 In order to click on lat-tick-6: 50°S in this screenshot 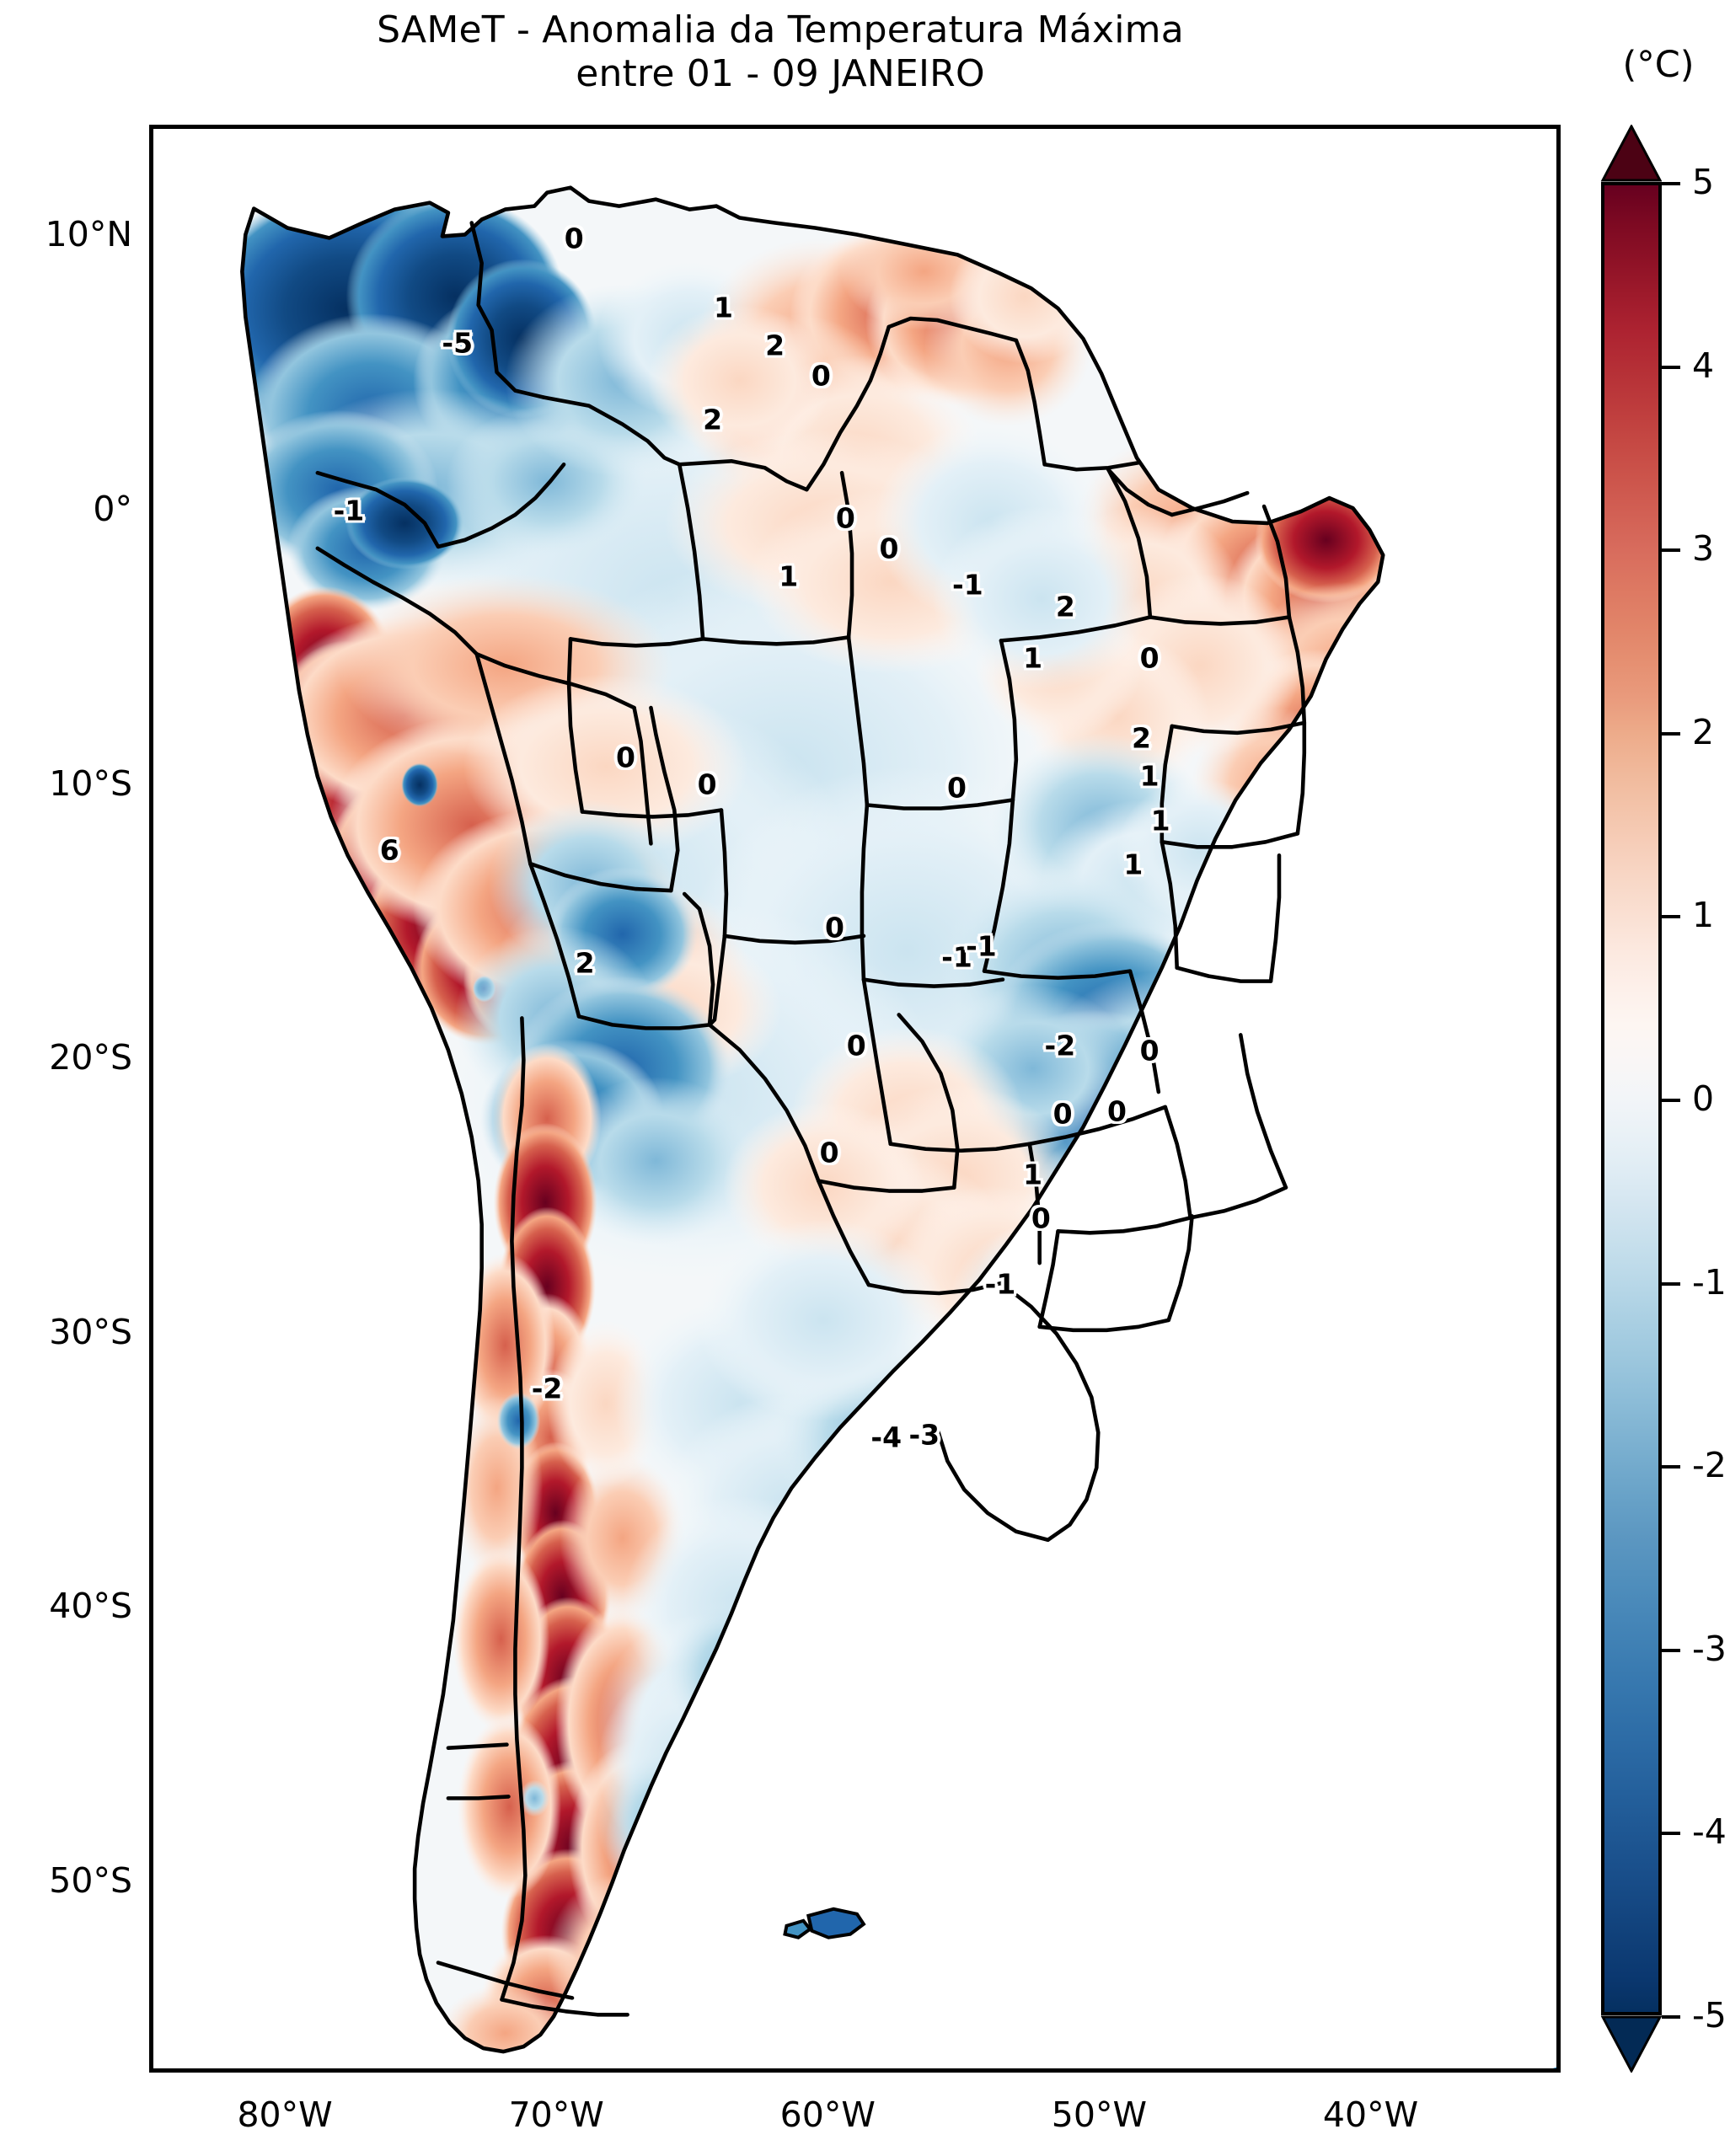, I will do `click(90, 1881)`.